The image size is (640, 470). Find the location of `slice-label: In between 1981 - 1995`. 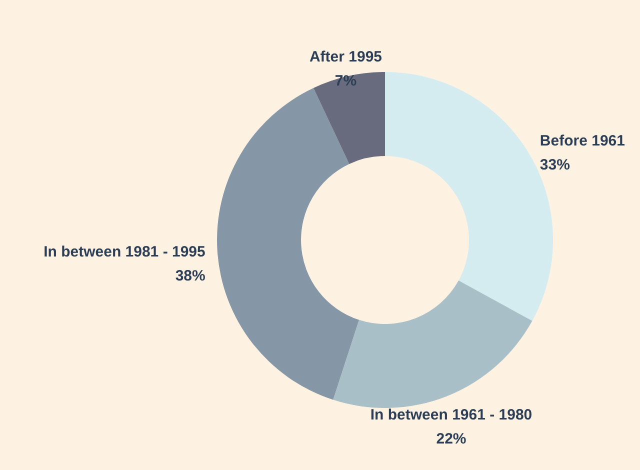

slice-label: In between 1981 - 1995 is located at coordinates (125, 251).